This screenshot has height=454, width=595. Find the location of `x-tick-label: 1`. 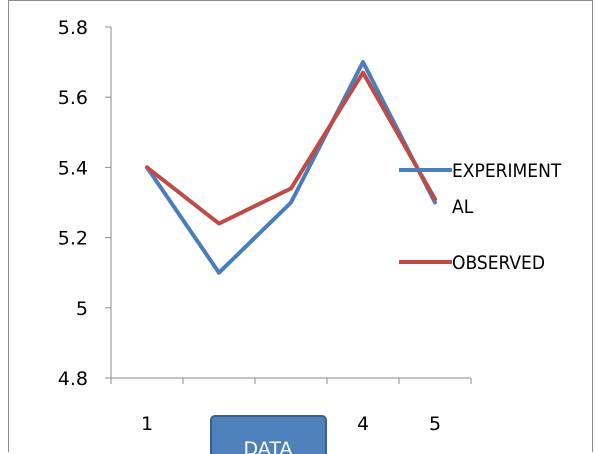

x-tick-label: 1 is located at coordinates (147, 424).